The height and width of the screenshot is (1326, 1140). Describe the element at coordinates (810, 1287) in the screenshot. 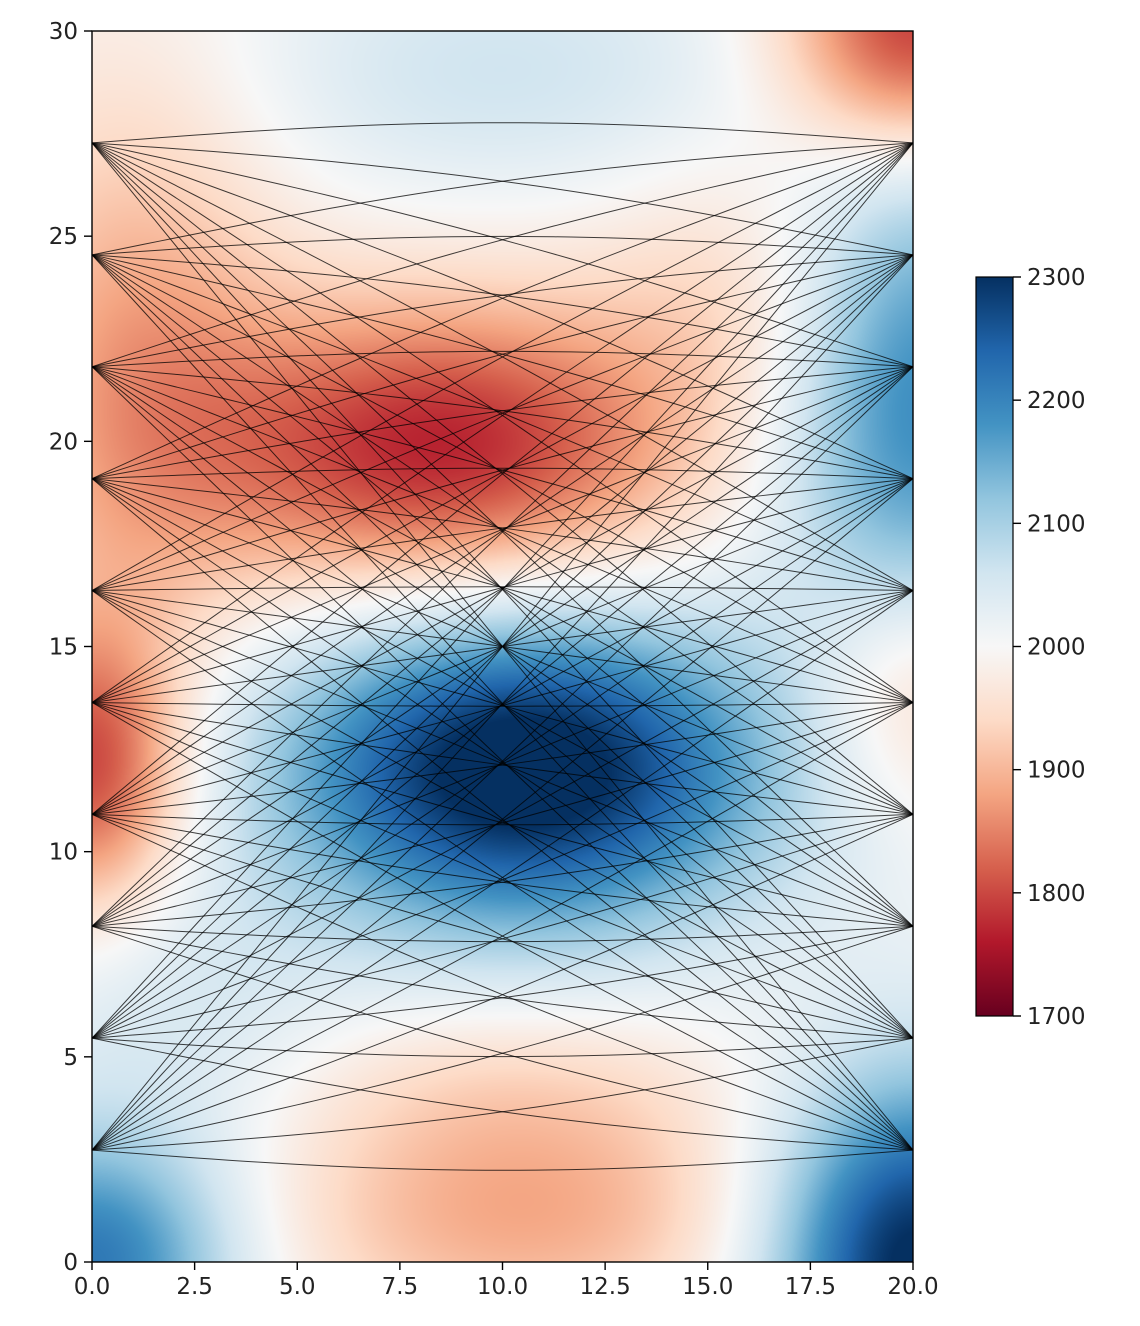

I see `x-tick-label: 17.5` at that location.